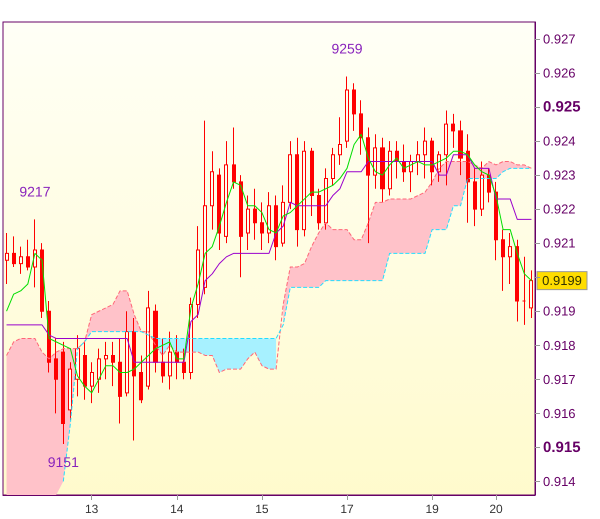 The height and width of the screenshot is (519, 600). Describe the element at coordinates (559, 141) in the screenshot. I see `y-tick-label: 0.924` at that location.